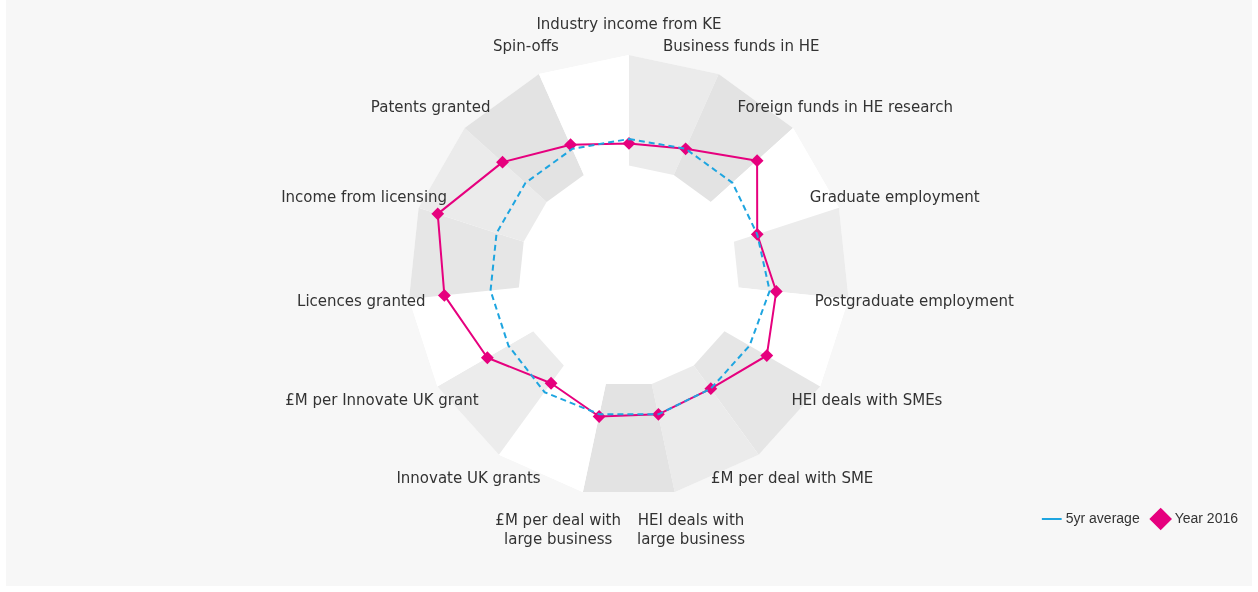 The width and height of the screenshot is (1258, 592). Describe the element at coordinates (867, 400) in the screenshot. I see `spoke-label: HEI deals with SMEs` at that location.